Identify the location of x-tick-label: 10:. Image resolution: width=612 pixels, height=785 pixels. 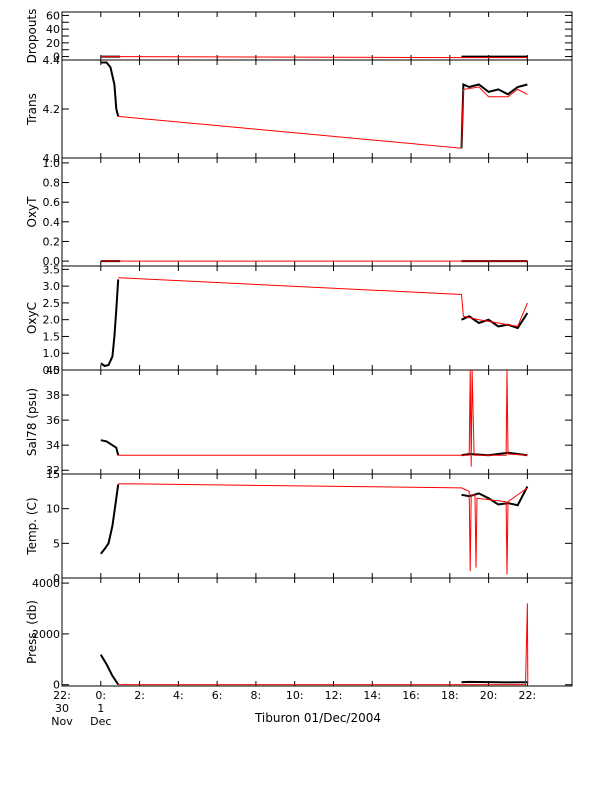
(295, 695).